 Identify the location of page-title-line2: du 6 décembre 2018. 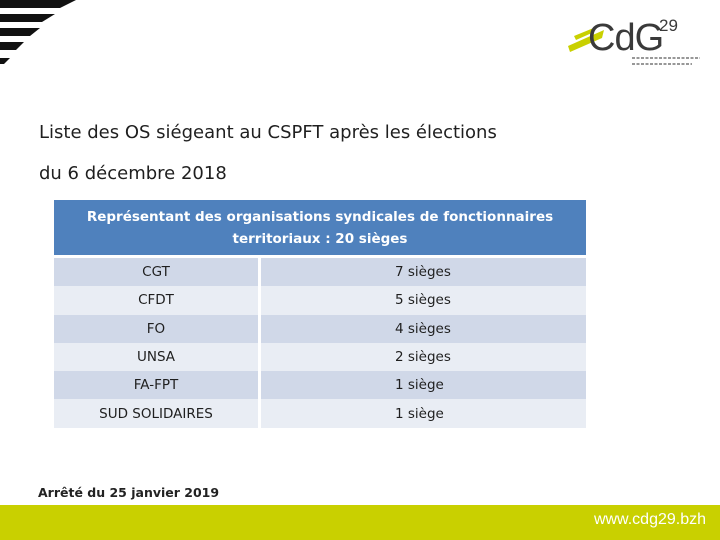
(133, 173).